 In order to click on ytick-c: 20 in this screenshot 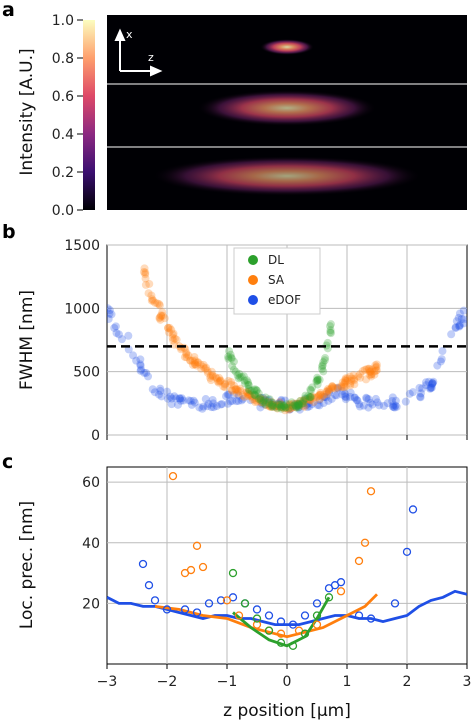, I will do `click(91, 604)`.